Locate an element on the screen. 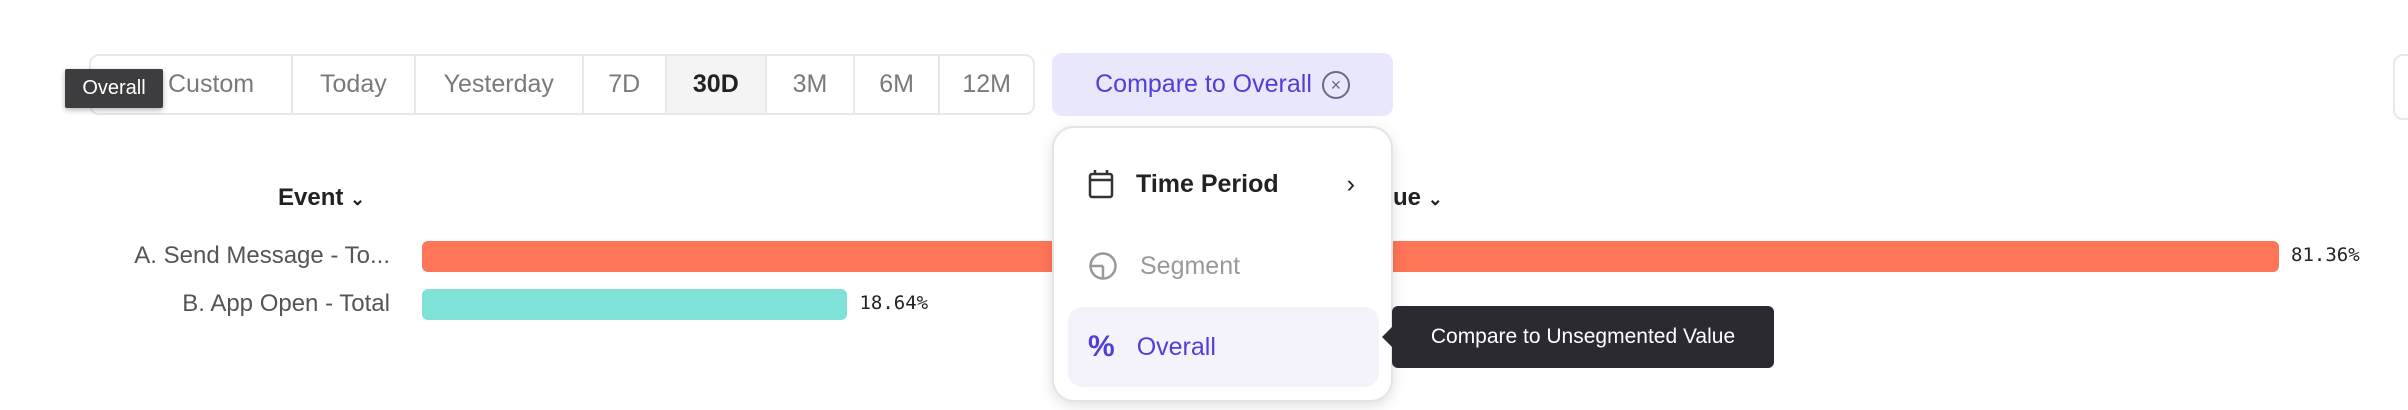  event-column-header: Event ⌄ is located at coordinates (321, 198).